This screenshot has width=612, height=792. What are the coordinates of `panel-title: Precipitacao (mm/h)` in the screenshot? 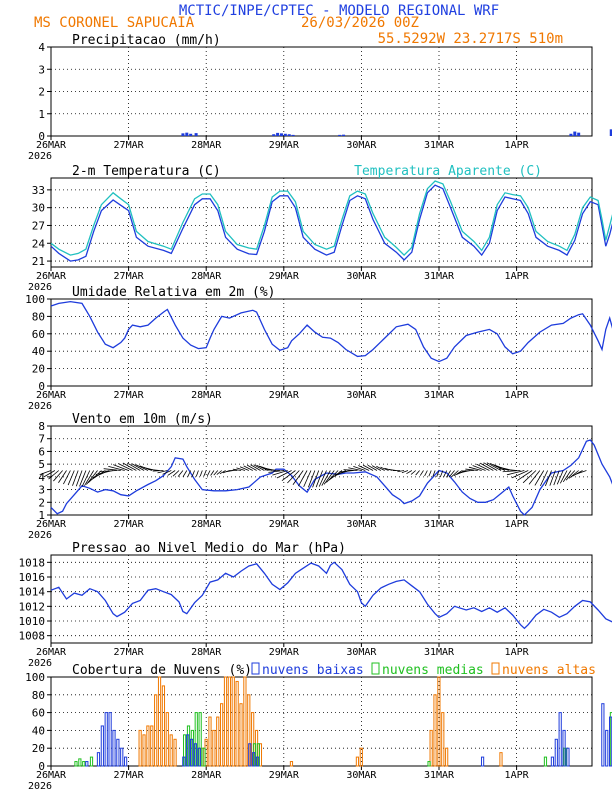 It's located at (146, 40).